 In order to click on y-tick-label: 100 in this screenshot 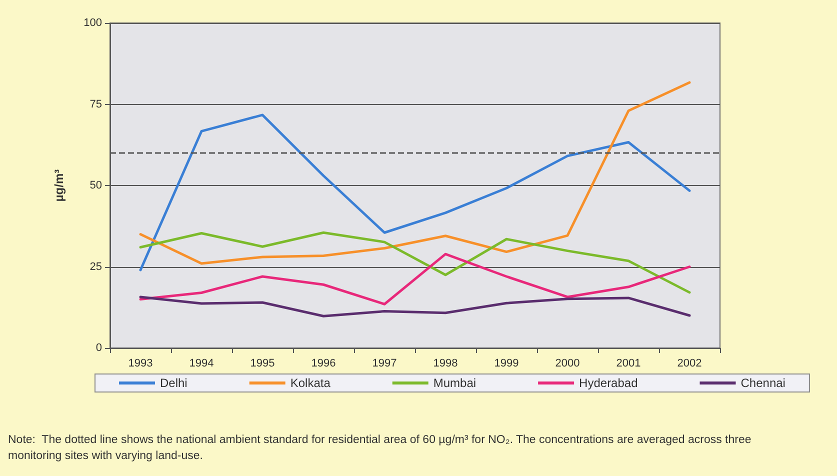, I will do `click(93, 23)`.